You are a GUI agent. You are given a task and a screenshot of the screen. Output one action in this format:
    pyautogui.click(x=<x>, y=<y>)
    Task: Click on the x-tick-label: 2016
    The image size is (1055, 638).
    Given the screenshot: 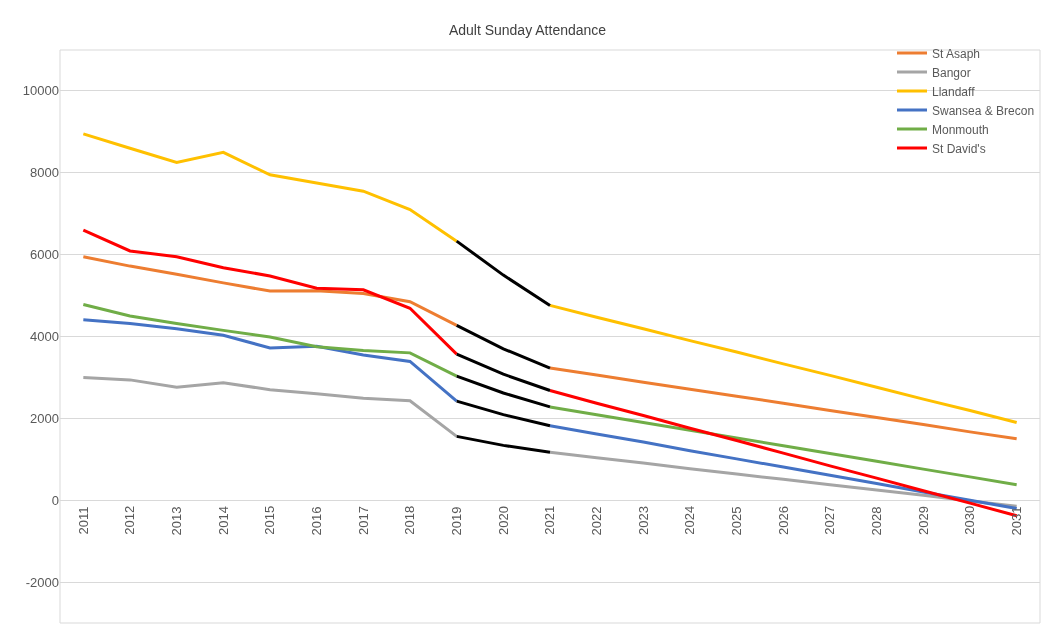 What is the action you would take?
    pyautogui.click(x=316, y=521)
    